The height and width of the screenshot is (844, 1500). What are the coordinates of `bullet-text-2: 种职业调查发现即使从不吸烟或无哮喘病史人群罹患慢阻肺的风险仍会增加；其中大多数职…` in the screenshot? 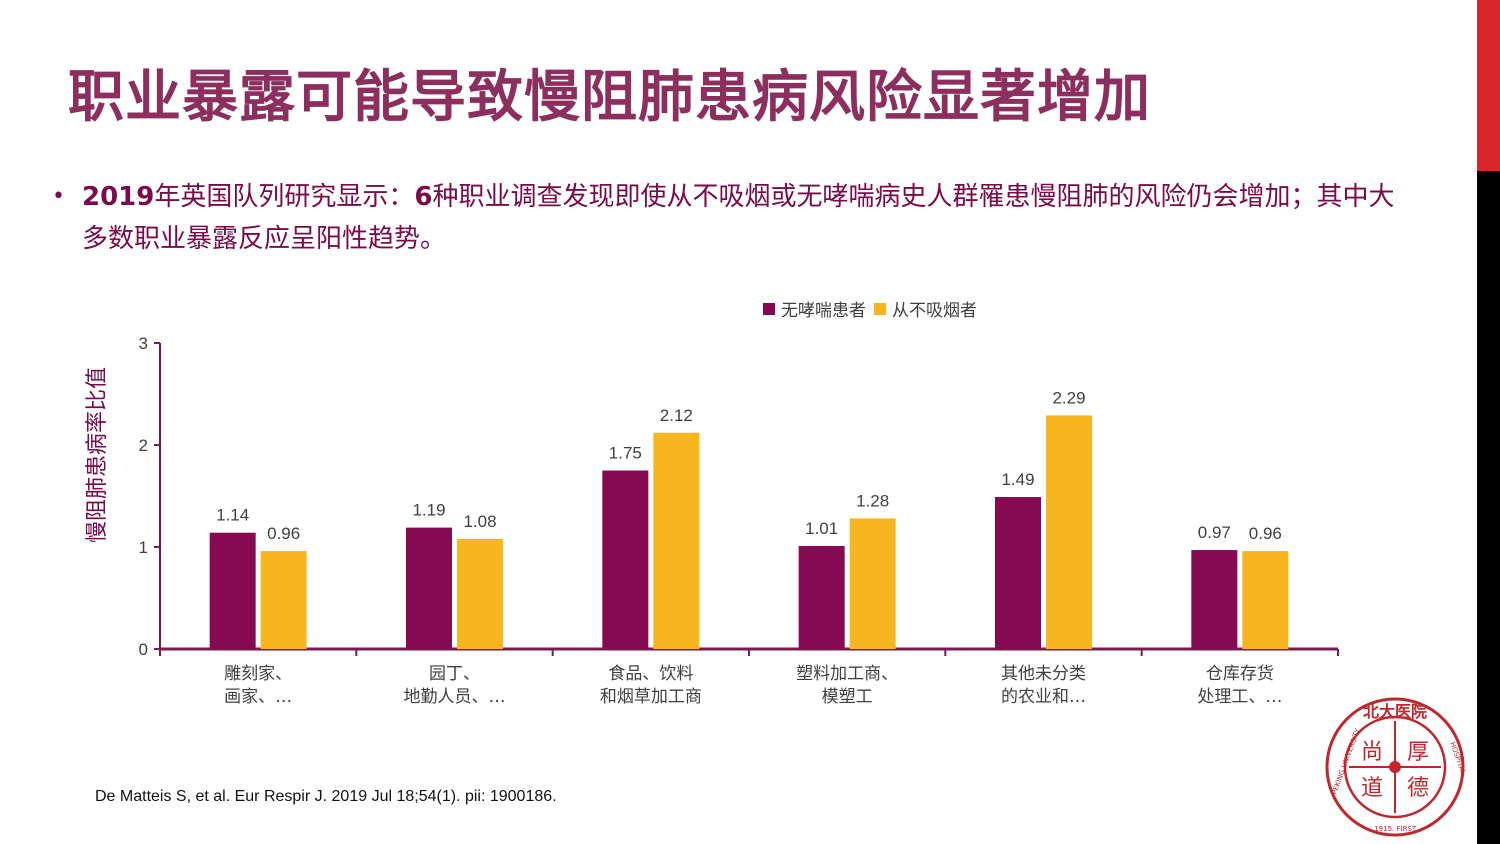 It's located at (738, 218).